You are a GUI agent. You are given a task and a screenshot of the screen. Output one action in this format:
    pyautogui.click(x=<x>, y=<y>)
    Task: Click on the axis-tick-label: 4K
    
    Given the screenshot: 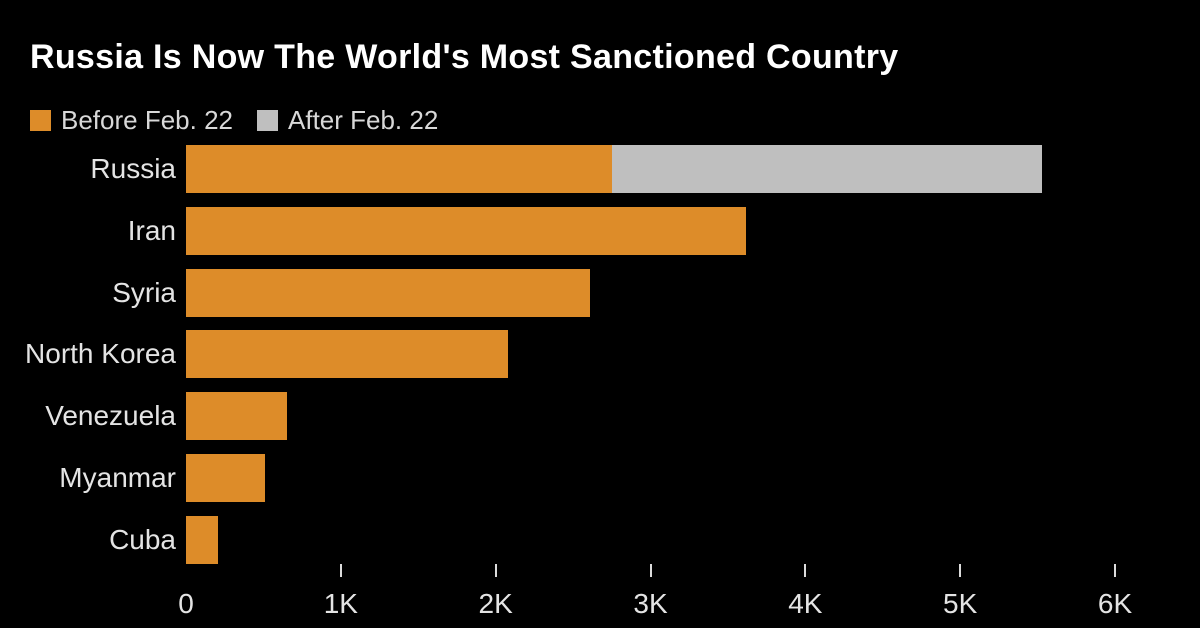 What is the action you would take?
    pyautogui.click(x=805, y=603)
    